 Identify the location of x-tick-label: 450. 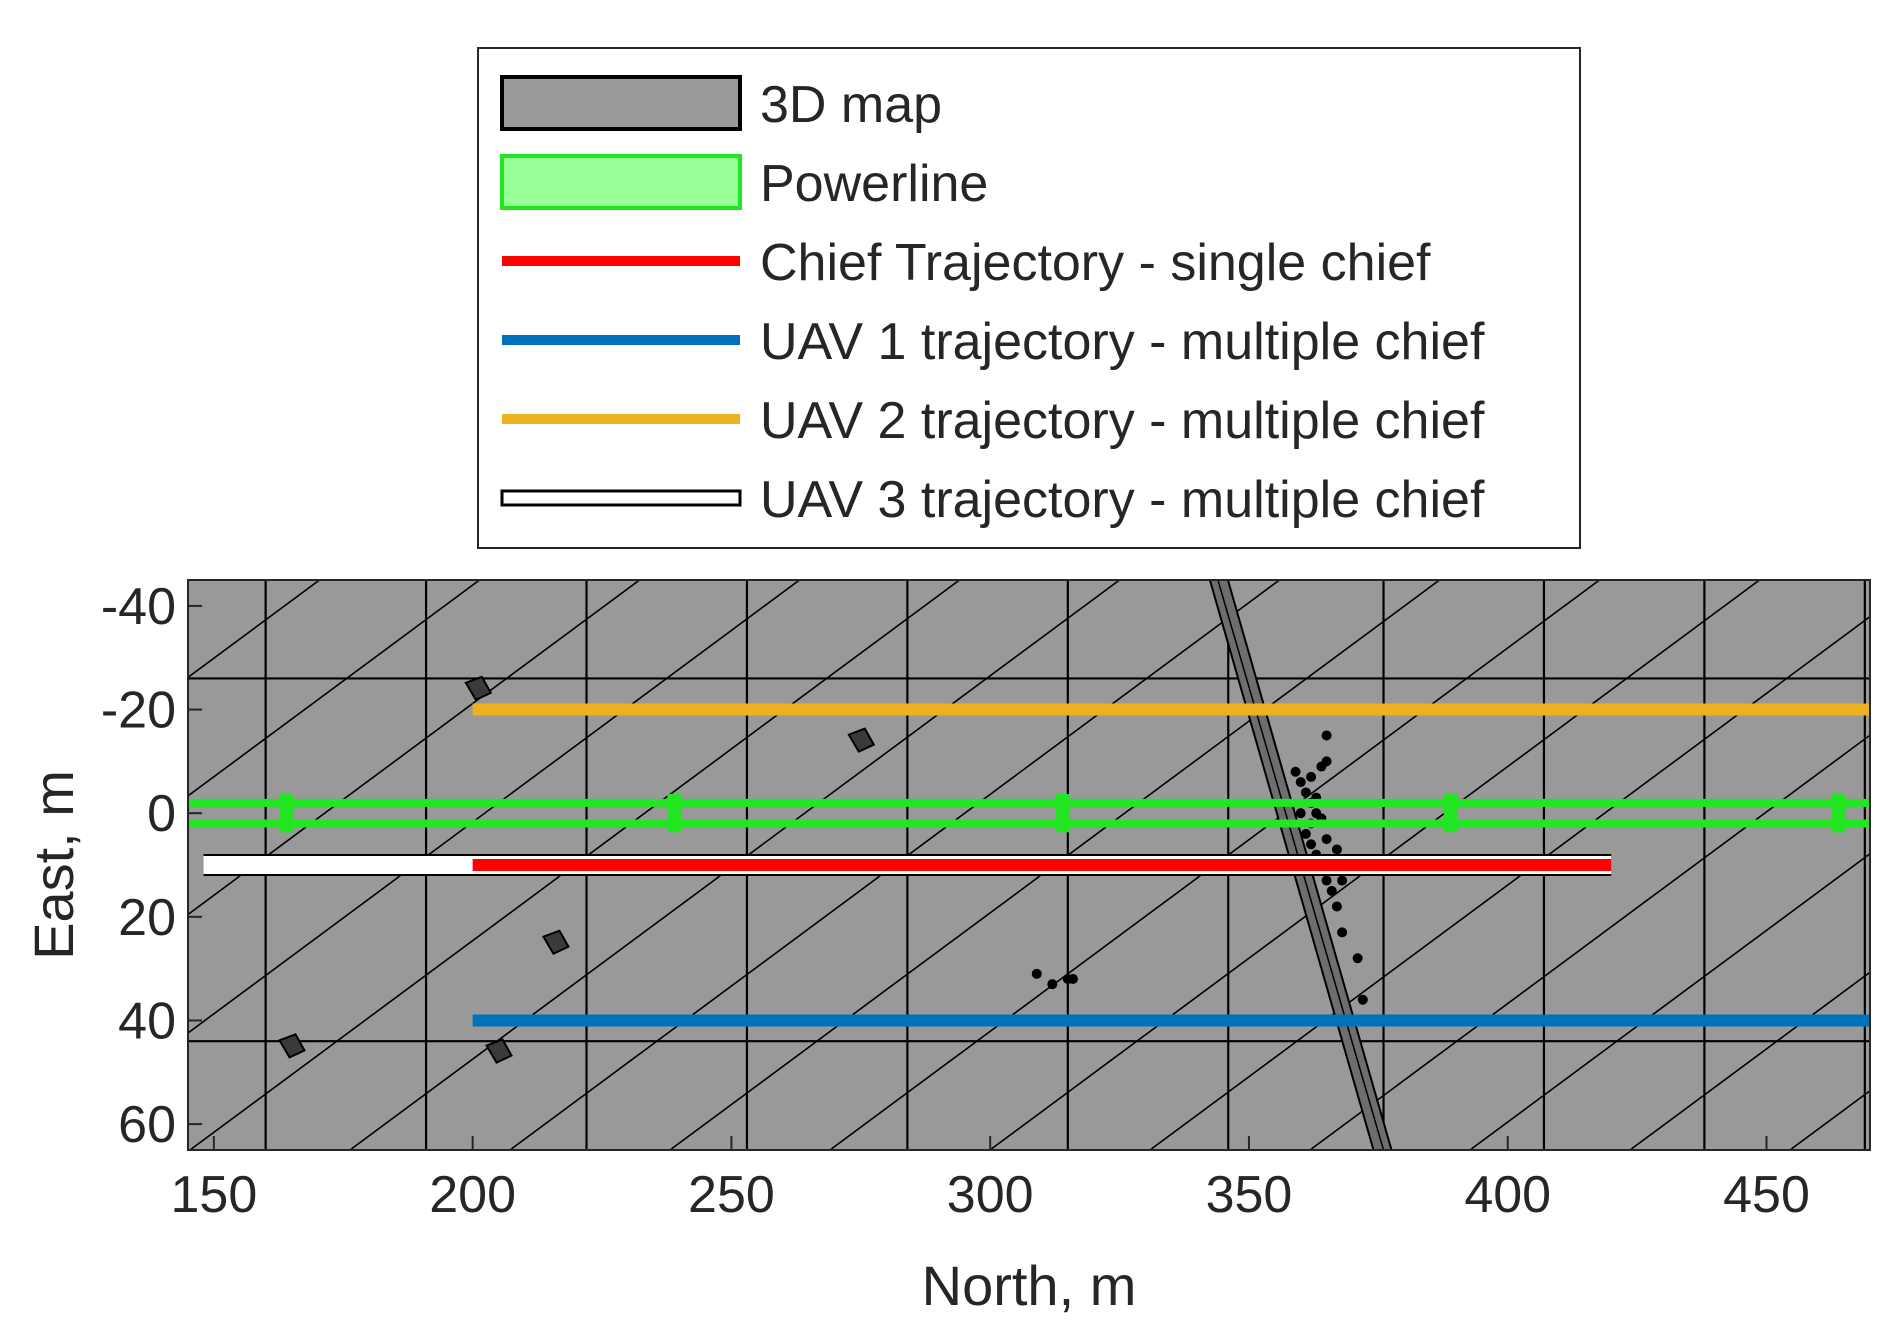
(1766, 1195).